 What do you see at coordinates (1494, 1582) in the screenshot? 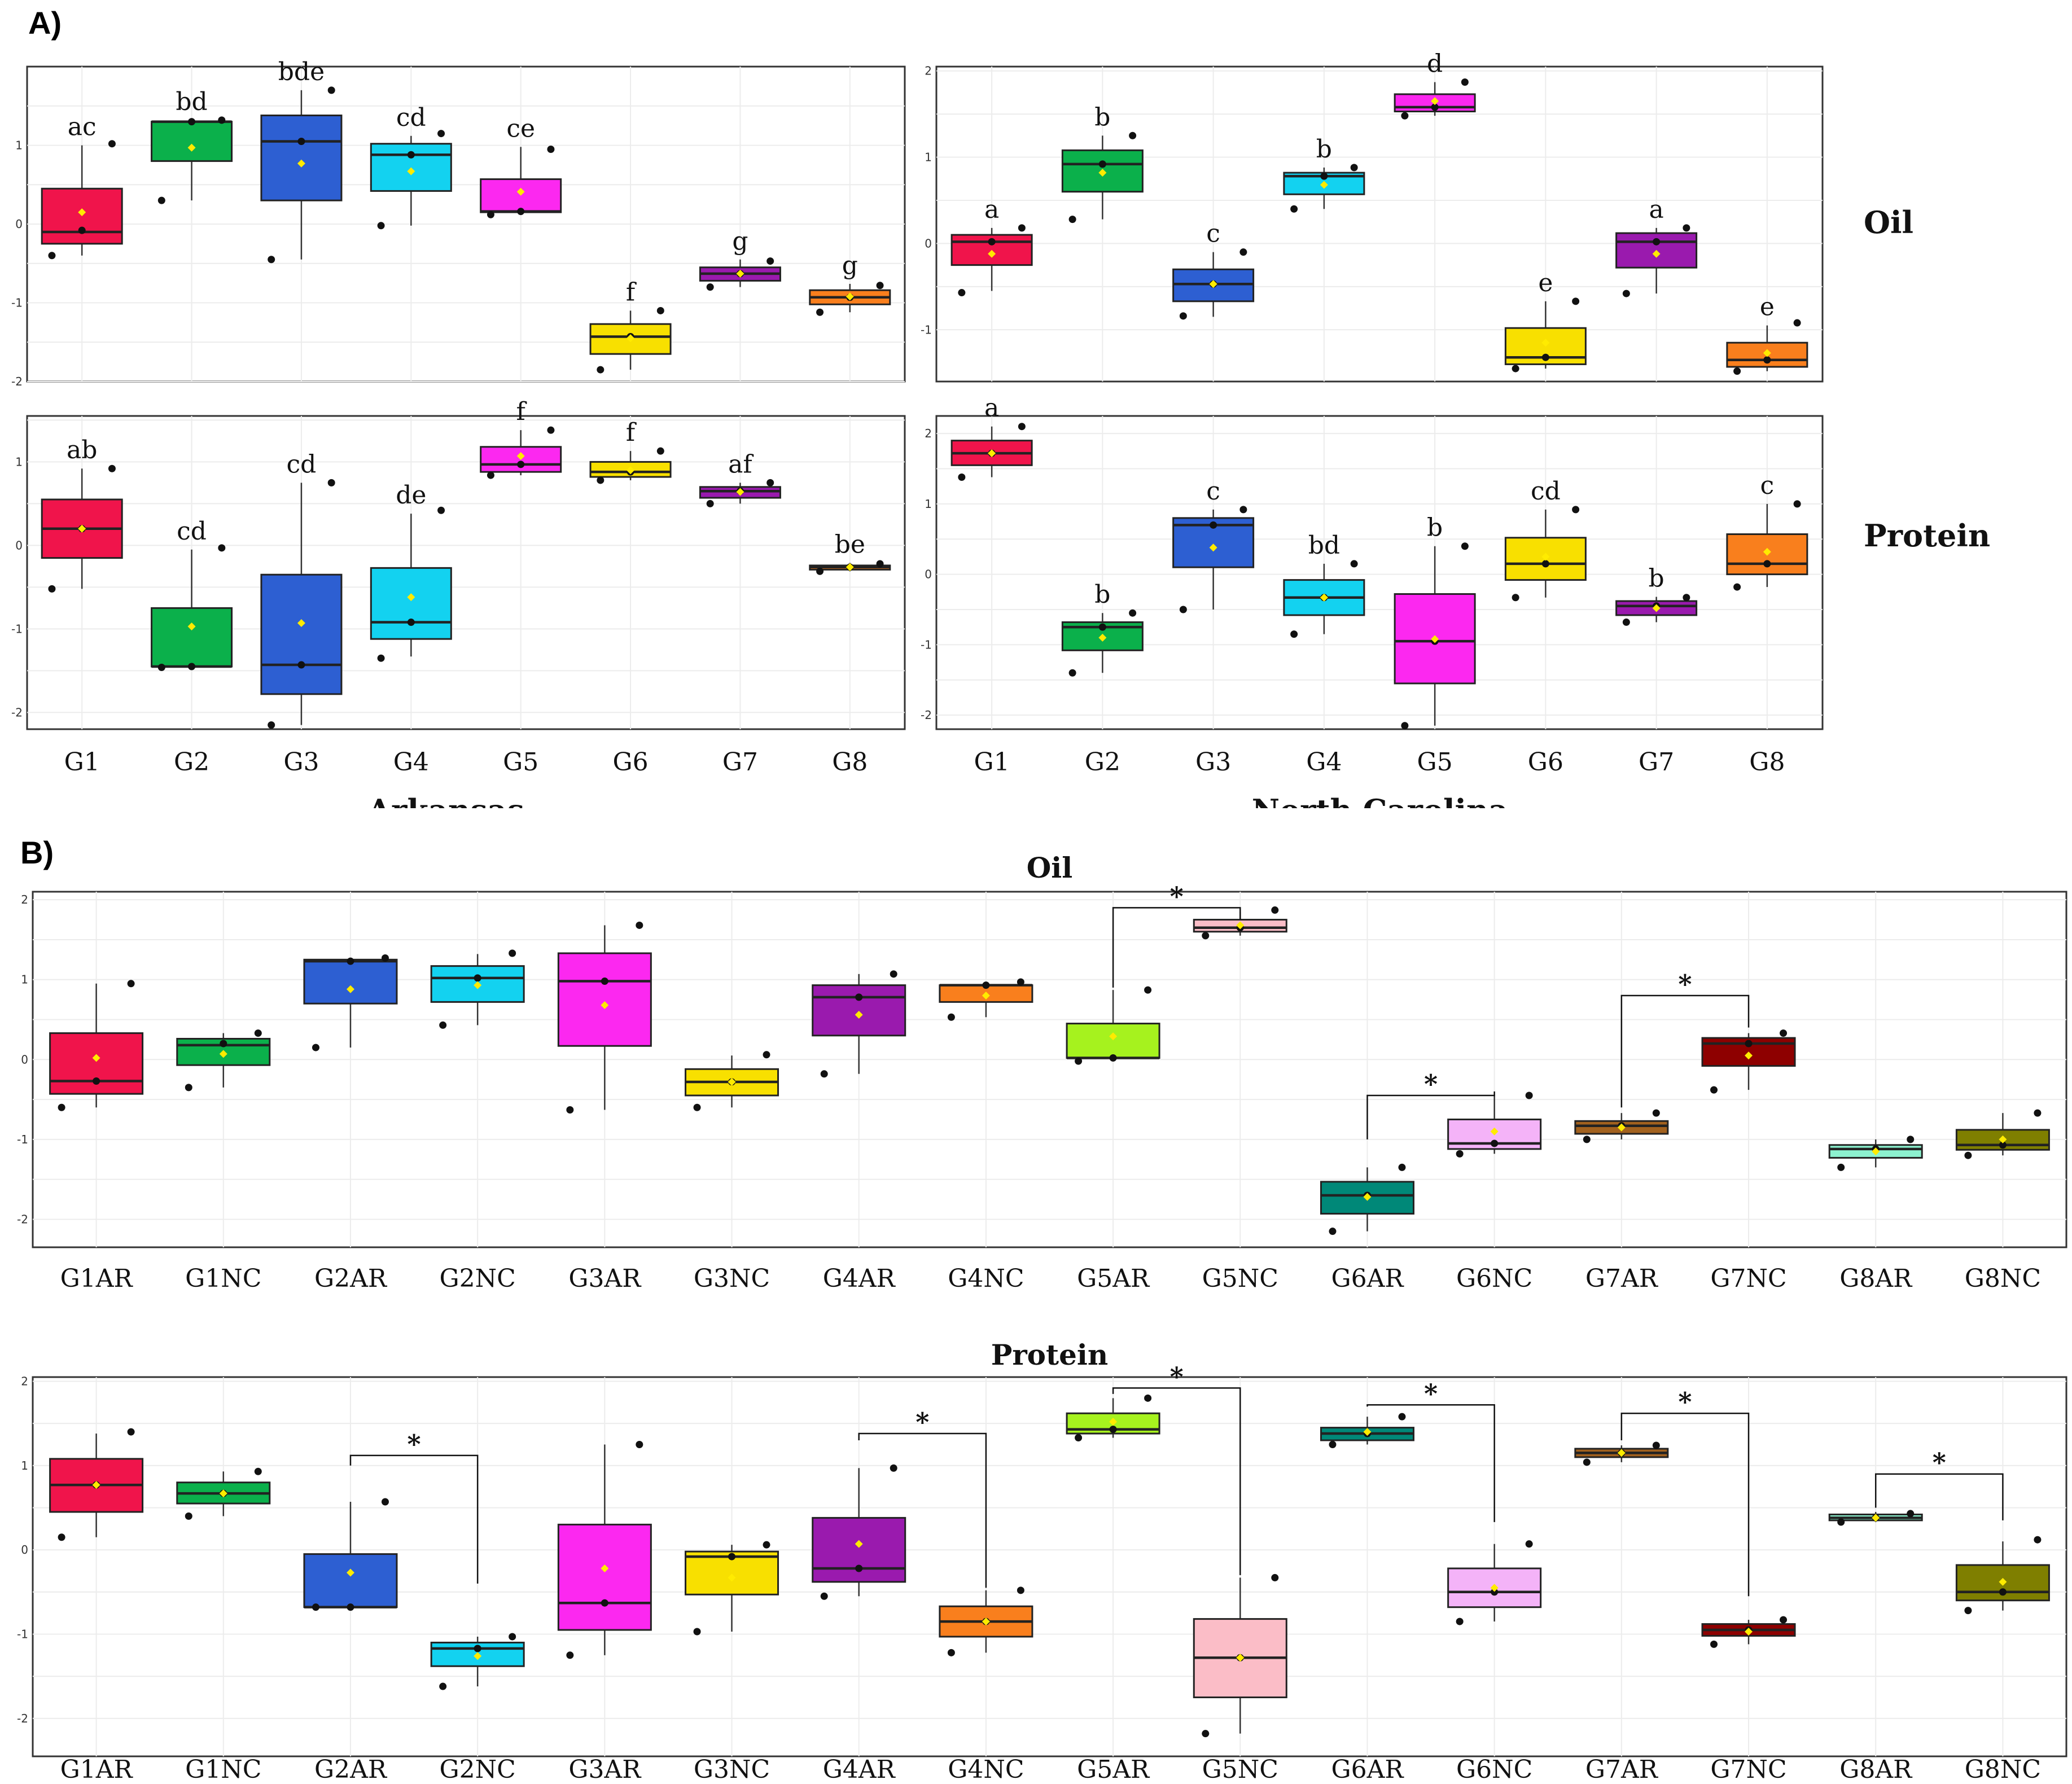
I see `box-G6NC` at bounding box center [1494, 1582].